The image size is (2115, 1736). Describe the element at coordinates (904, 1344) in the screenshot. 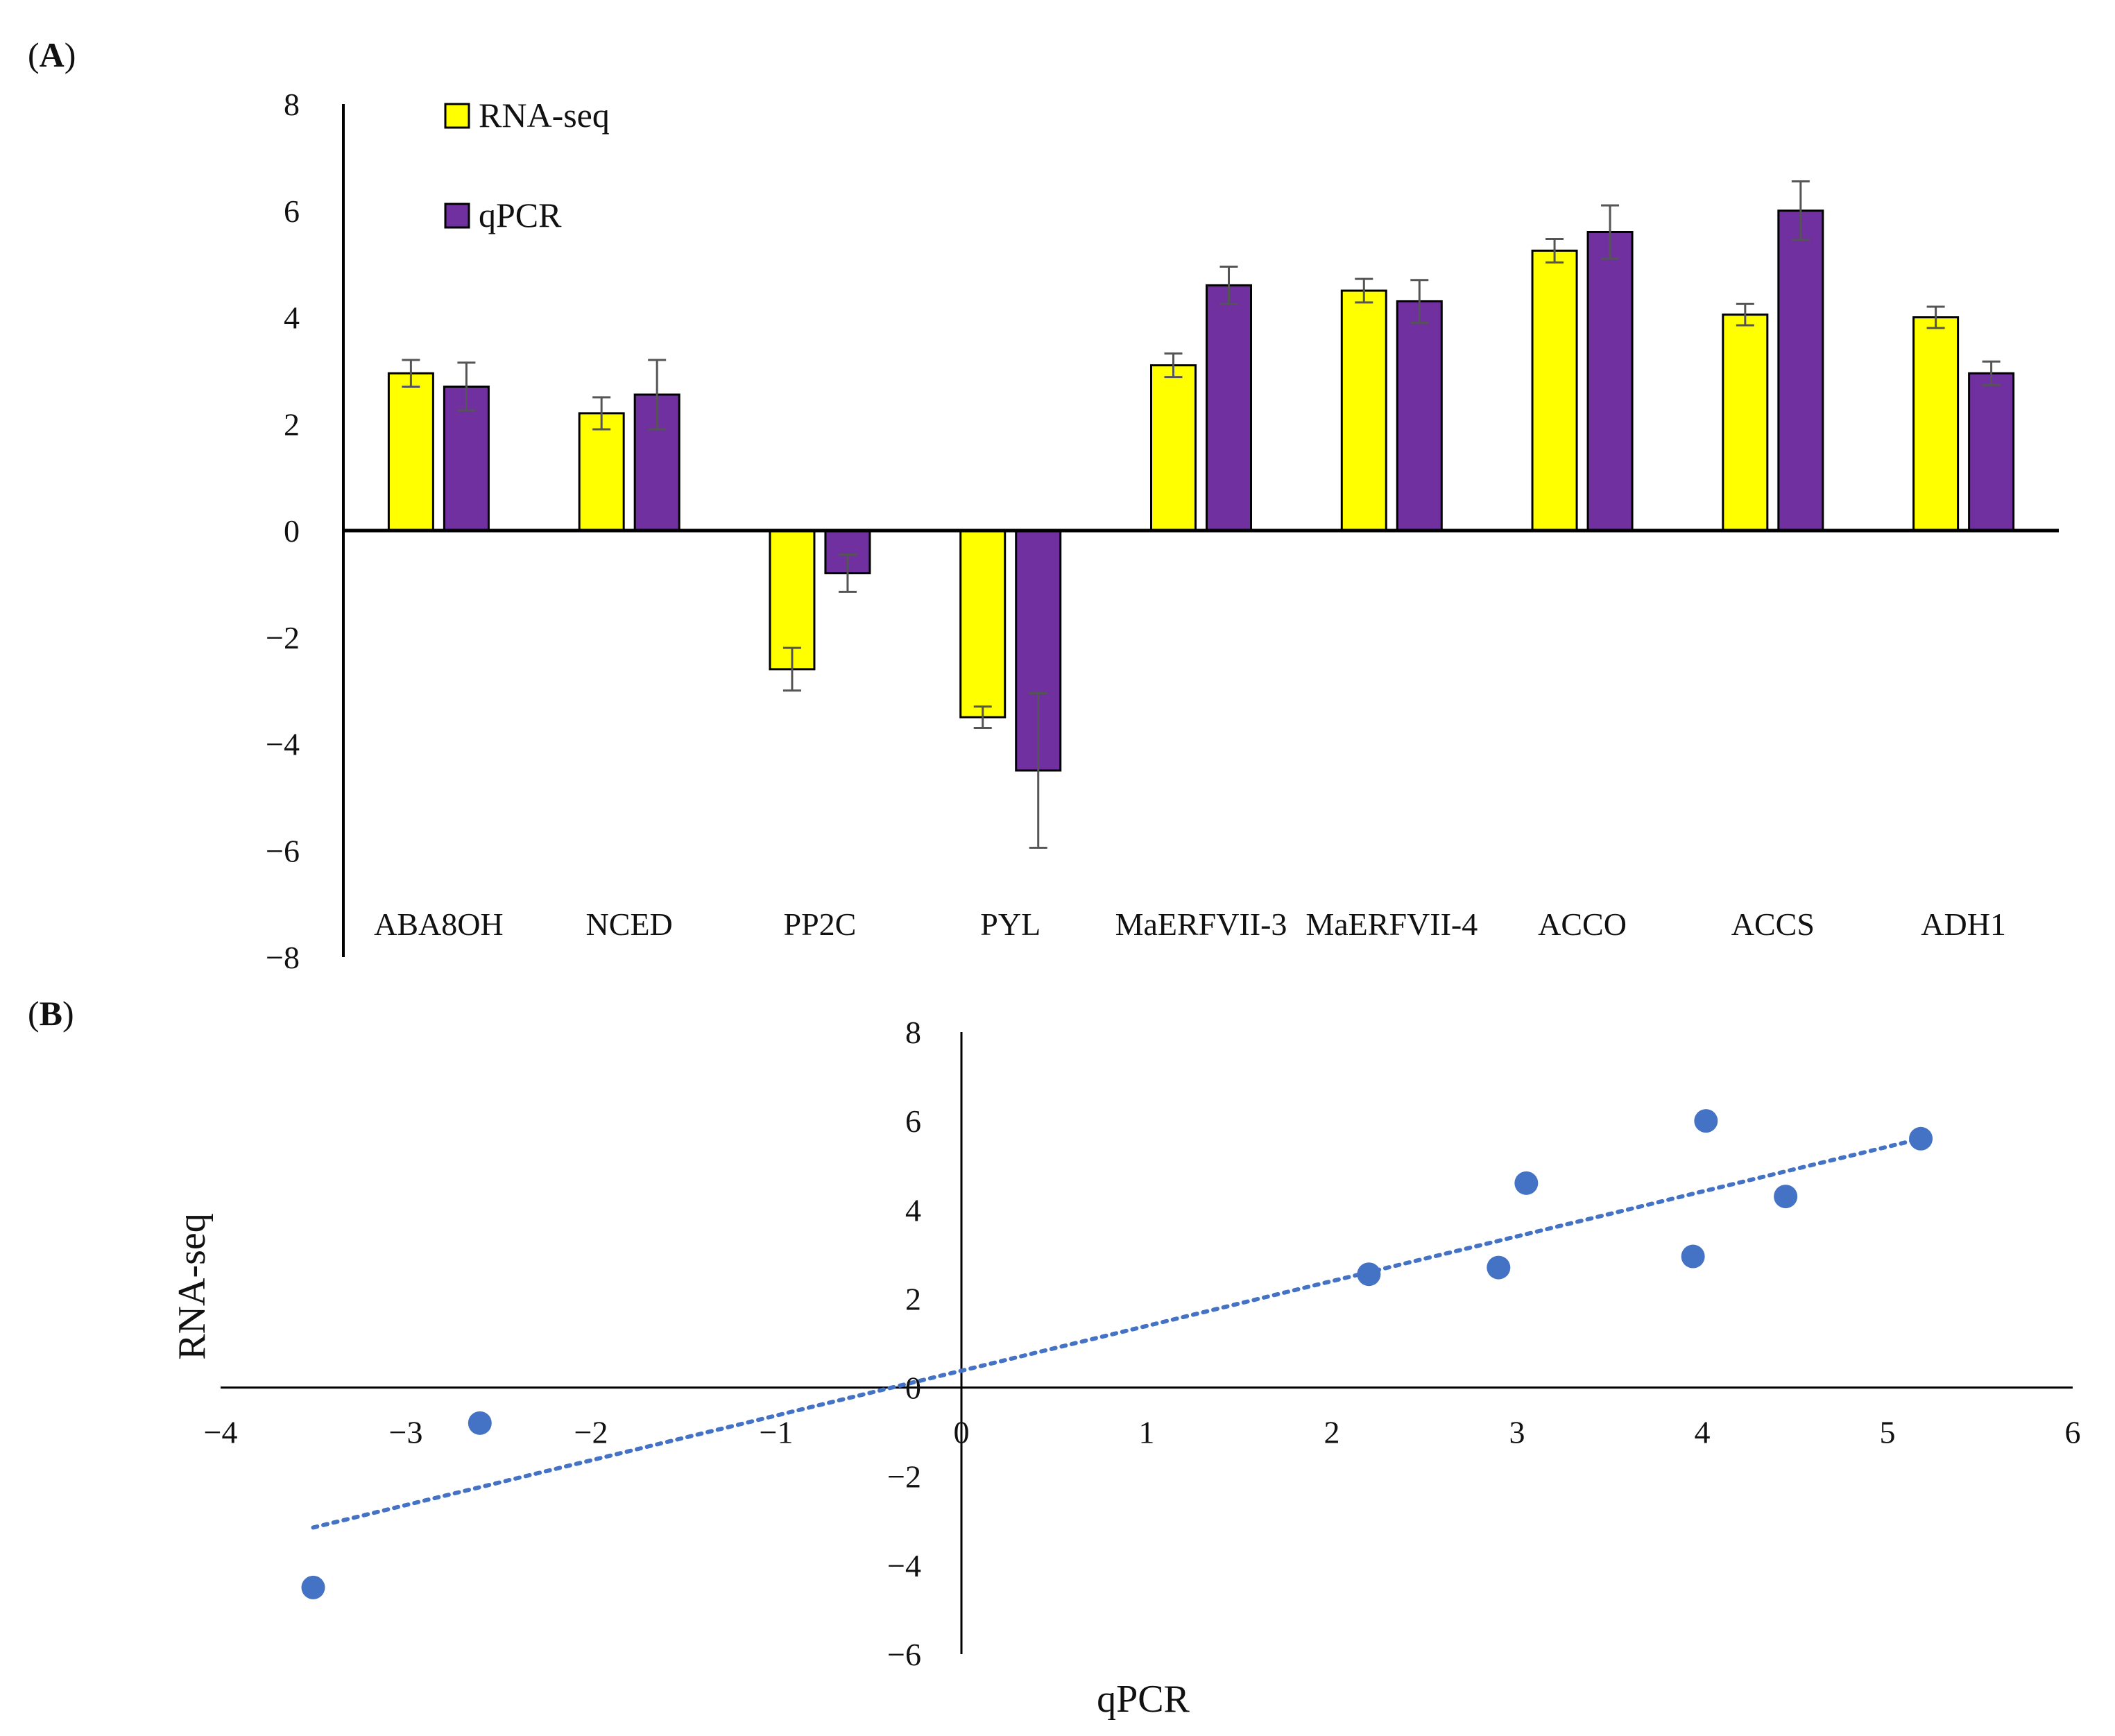

I see `y-tick-labels-b: 8 6 4 2 −2 −4 −6 0` at that location.